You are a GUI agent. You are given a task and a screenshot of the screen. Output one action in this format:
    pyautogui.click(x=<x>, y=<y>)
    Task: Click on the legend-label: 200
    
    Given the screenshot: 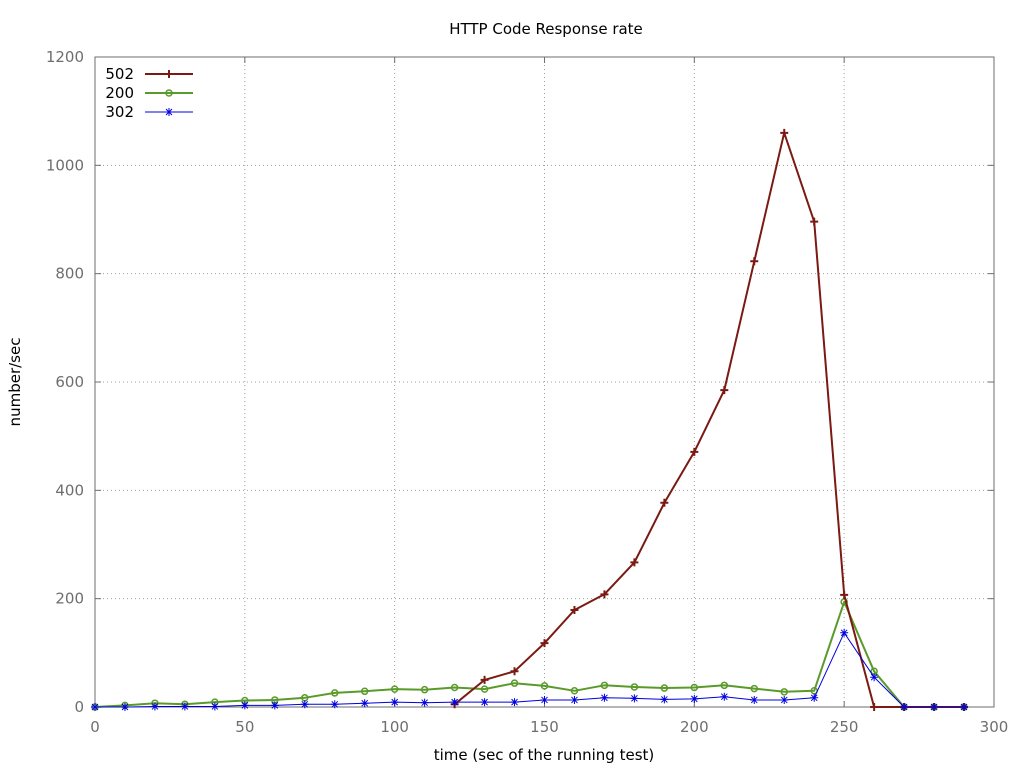 What is the action you would take?
    pyautogui.click(x=119, y=93)
    